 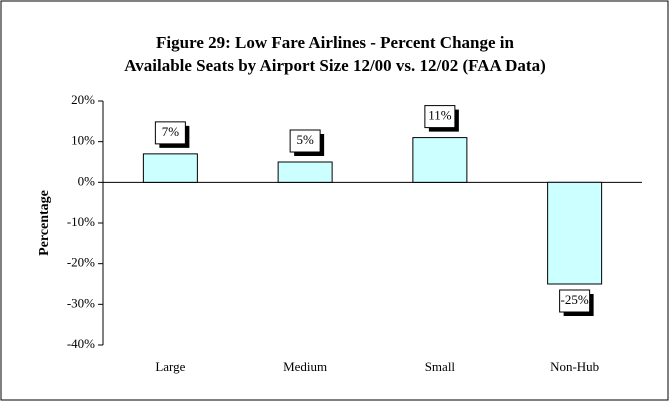 What do you see at coordinates (81, 262) in the screenshot?
I see `y-tick-label: -20%` at bounding box center [81, 262].